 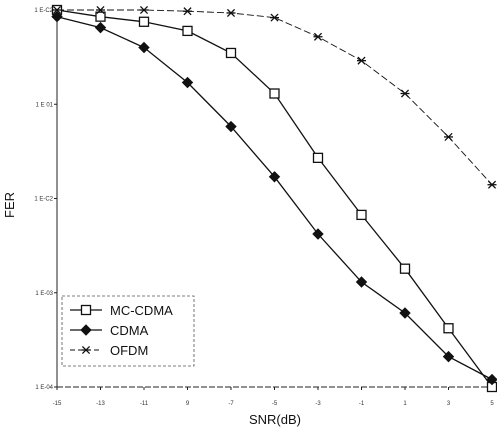 What do you see at coordinates (100, 404) in the screenshot?
I see `x-tick-label: -13` at bounding box center [100, 404].